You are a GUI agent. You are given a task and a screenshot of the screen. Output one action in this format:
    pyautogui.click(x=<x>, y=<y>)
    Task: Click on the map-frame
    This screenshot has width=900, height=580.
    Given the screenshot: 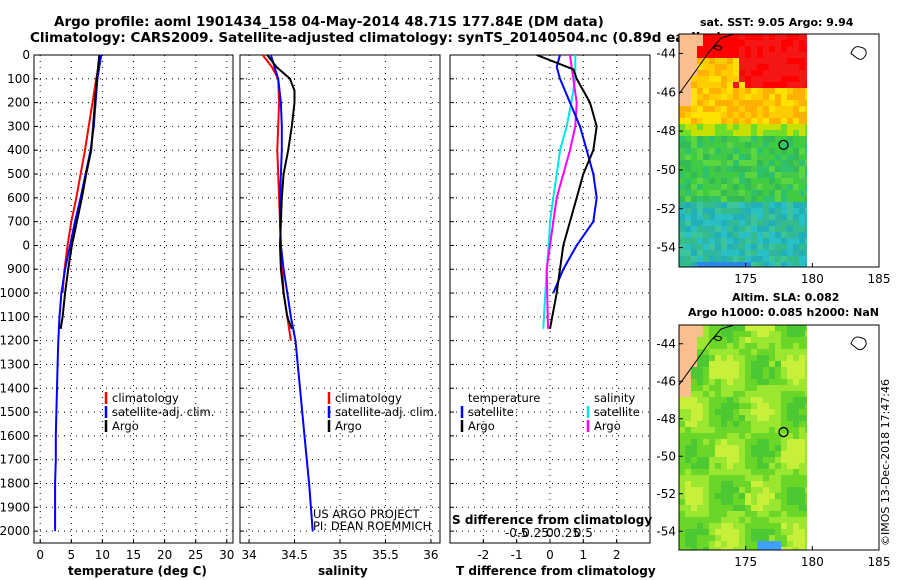 What is the action you would take?
    pyautogui.click(x=779, y=150)
    